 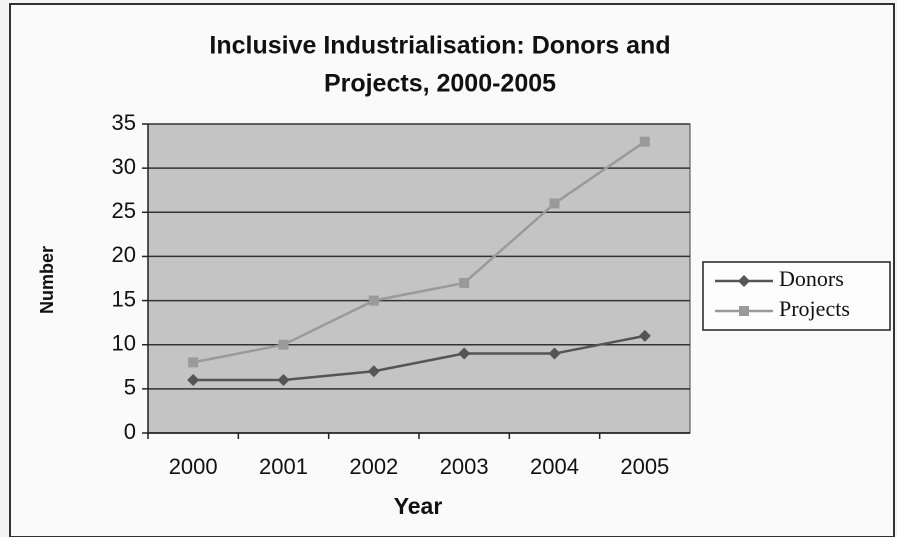 I want to click on y-tick-label: 10, so click(x=124, y=343).